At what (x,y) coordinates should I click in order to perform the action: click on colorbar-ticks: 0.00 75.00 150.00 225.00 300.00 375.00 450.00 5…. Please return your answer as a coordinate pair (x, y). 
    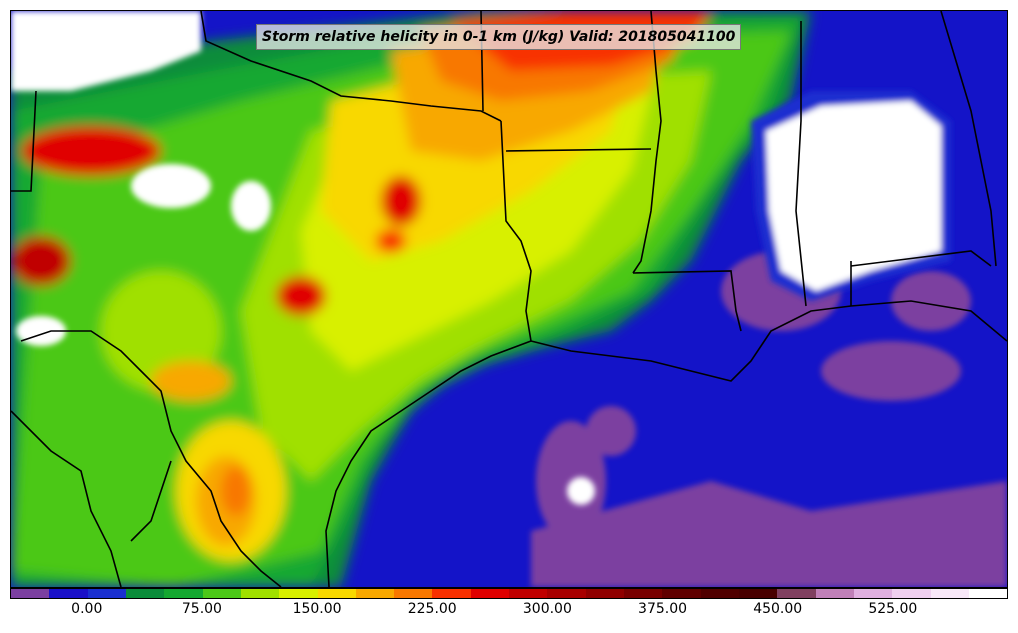
    Looking at the image, I should click on (509, 614).